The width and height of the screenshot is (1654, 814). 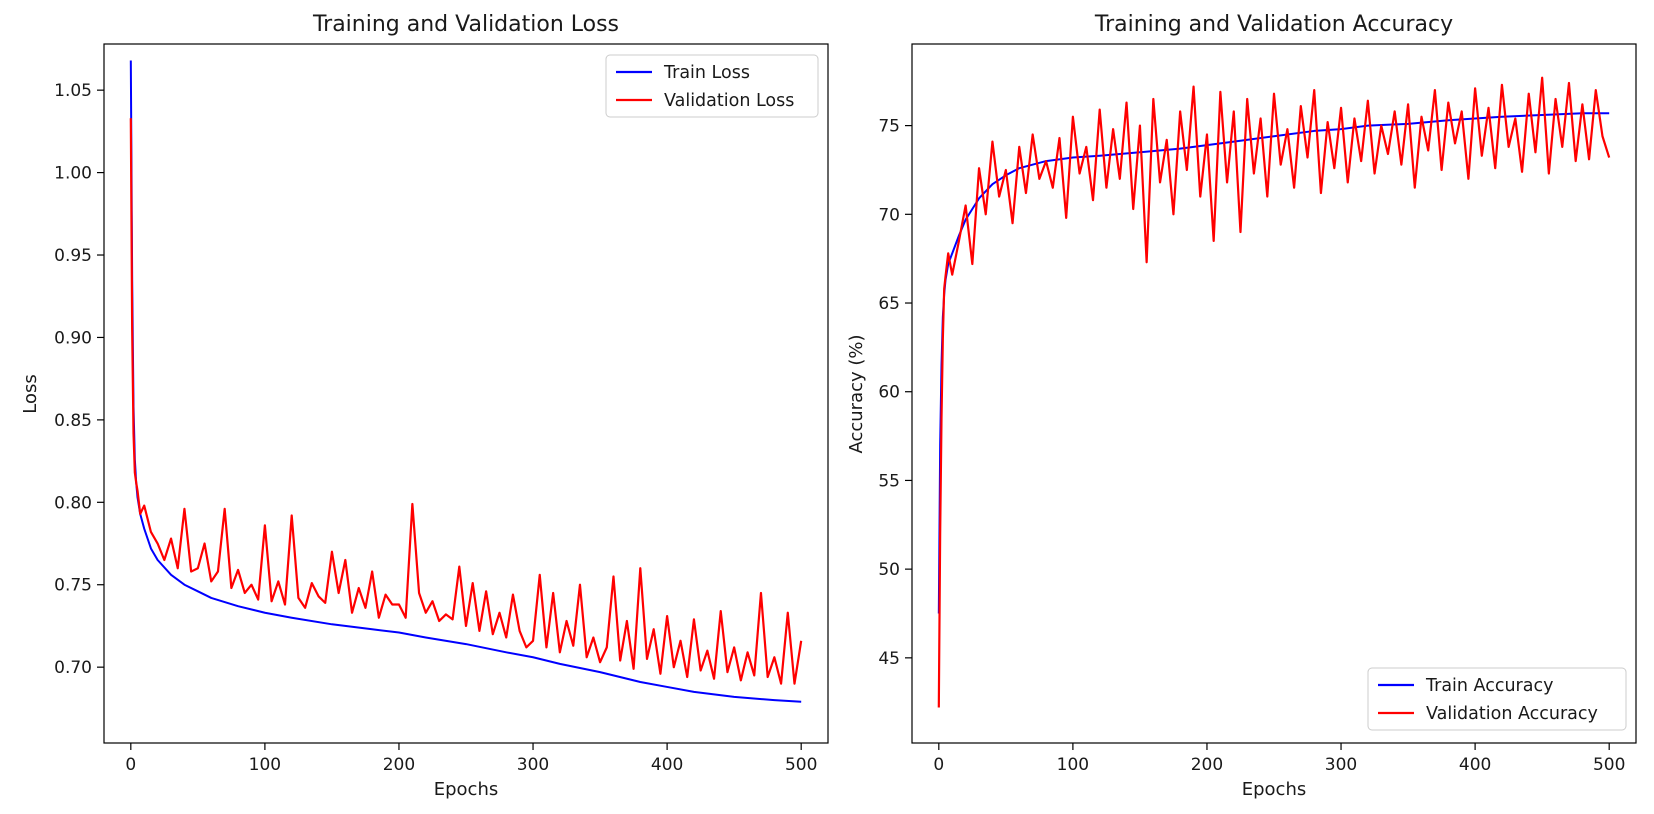 What do you see at coordinates (399, 765) in the screenshot?
I see `loss-xtick-label: 200` at bounding box center [399, 765].